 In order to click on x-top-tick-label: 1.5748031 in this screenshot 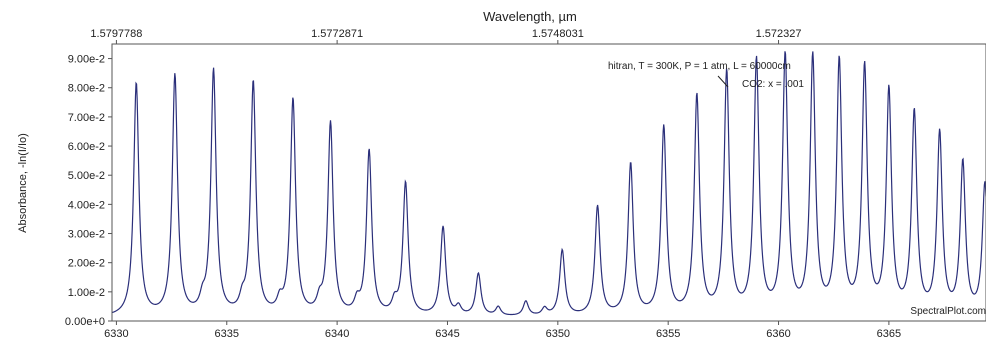, I will do `click(558, 34)`.